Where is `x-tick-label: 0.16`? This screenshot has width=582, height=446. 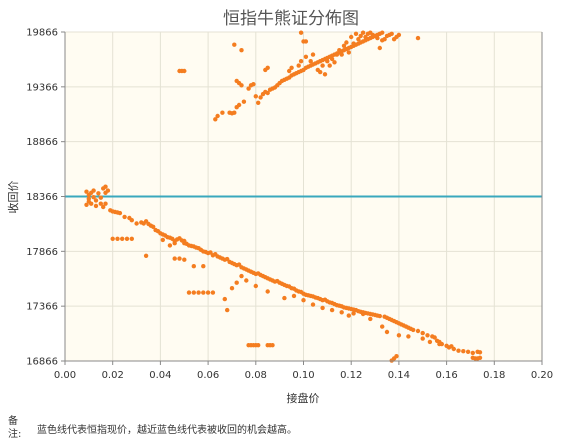 x-tick-label: 0.16 is located at coordinates (446, 375).